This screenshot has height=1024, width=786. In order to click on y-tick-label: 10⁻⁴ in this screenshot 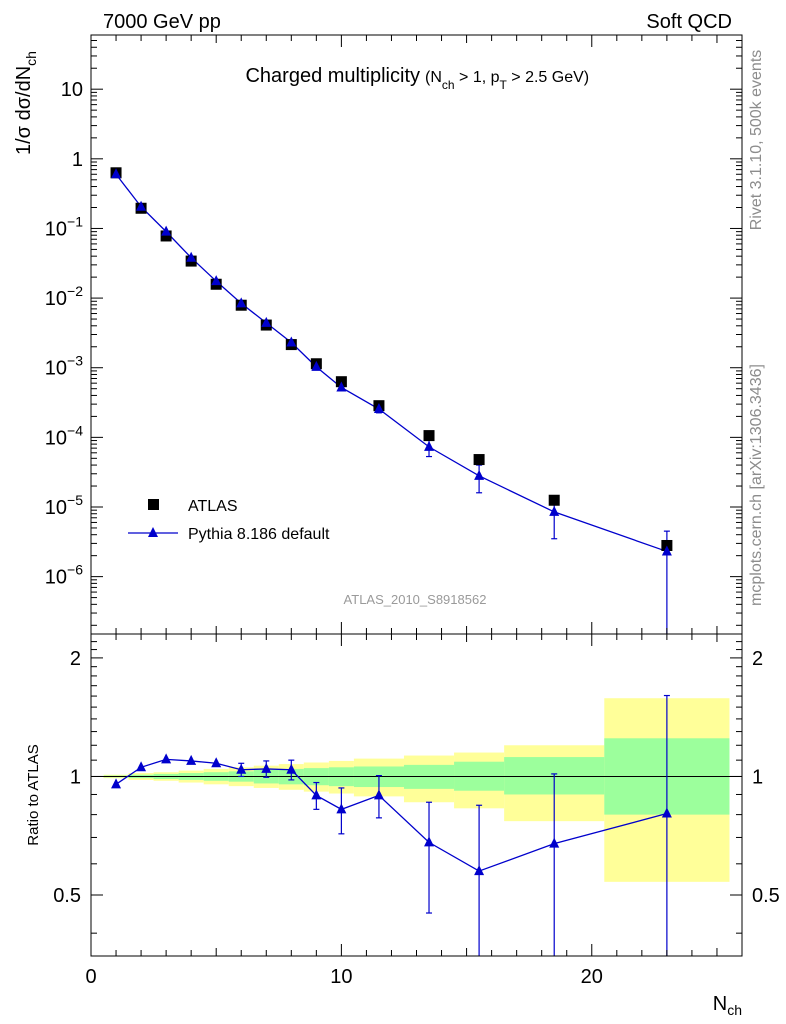, I will do `click(64, 435)`.